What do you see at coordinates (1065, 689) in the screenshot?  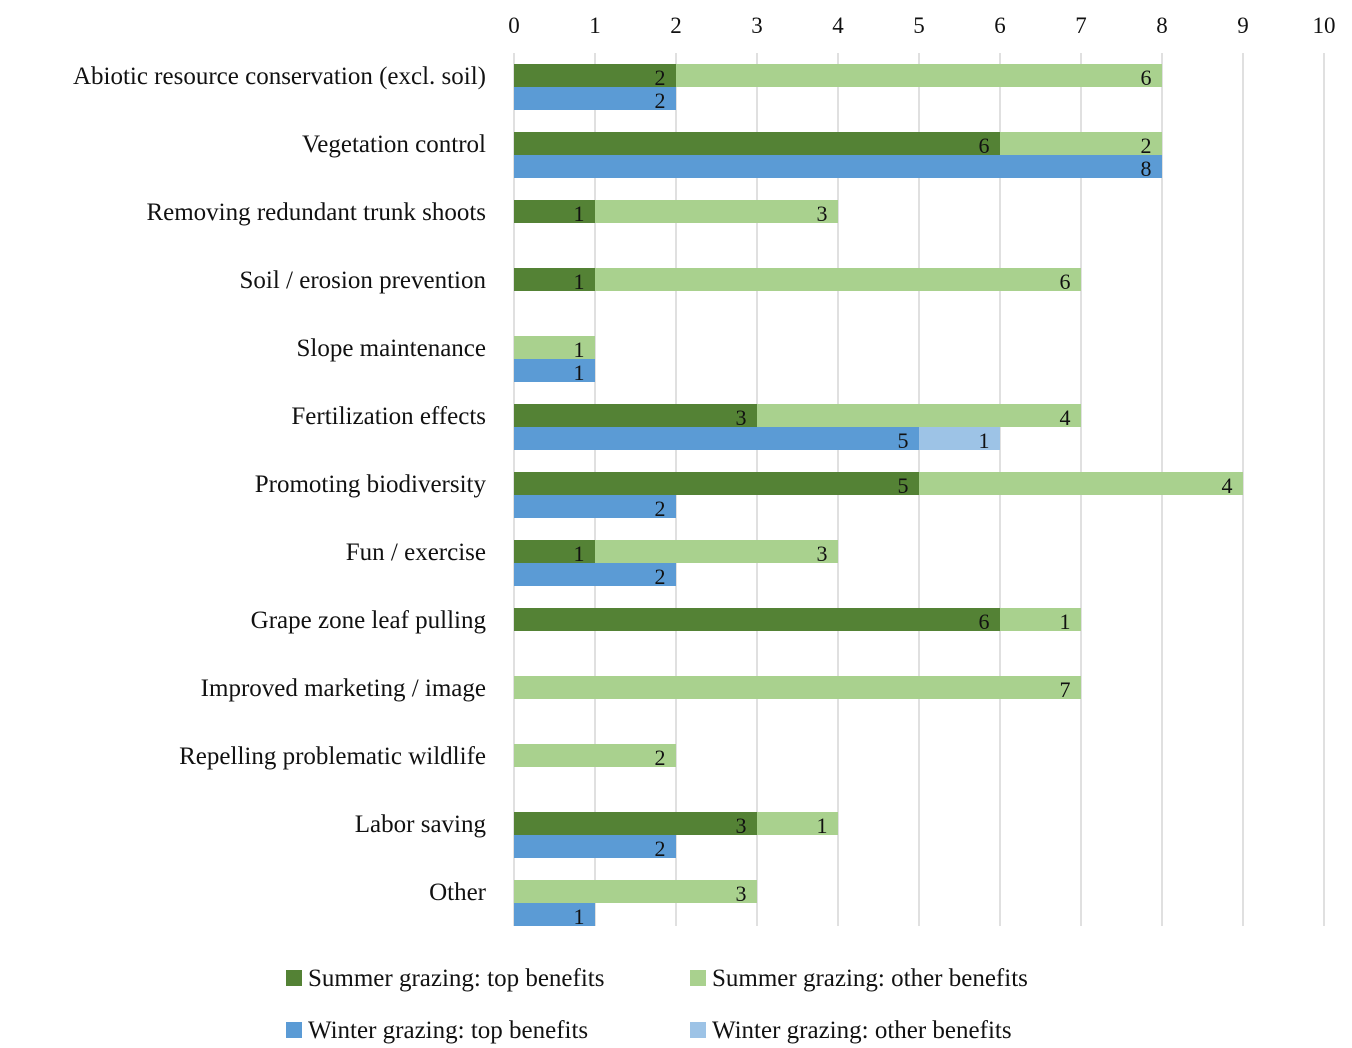 I see `data-label: 7` at bounding box center [1065, 689].